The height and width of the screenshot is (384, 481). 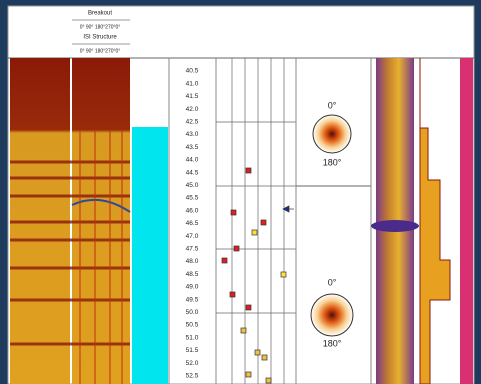 I want to click on depth-label: 48.5, so click(x=192, y=274).